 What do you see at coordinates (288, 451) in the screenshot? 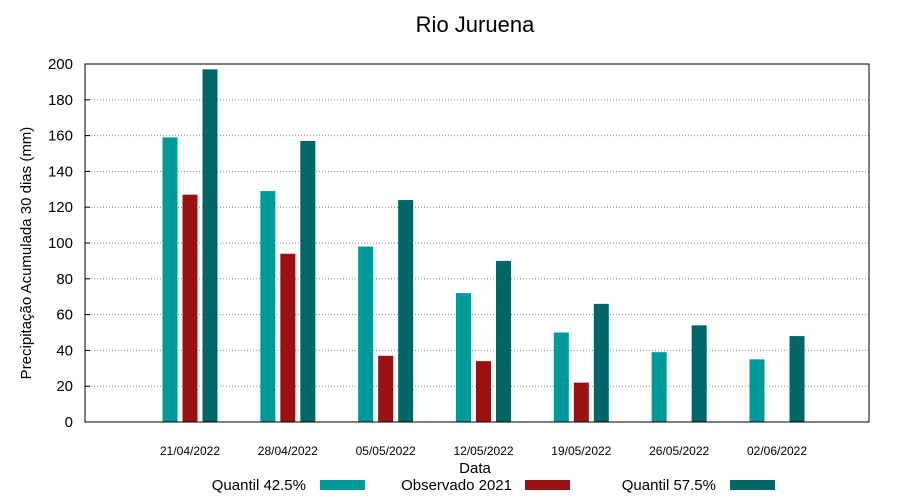
I see `x-tick-label: 28/04/2022` at bounding box center [288, 451].